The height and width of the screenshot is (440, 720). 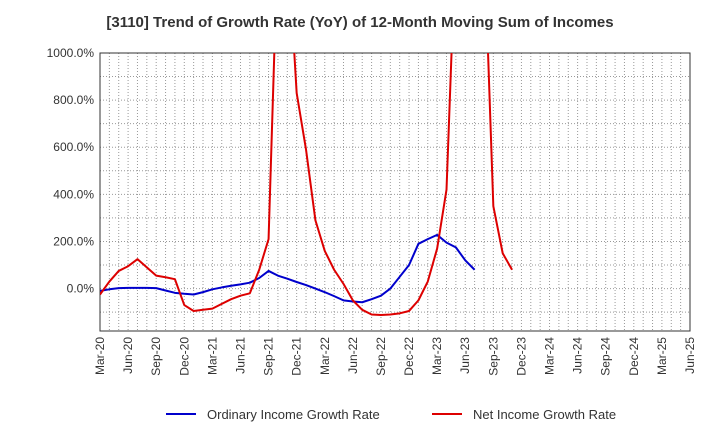 What do you see at coordinates (73, 241) in the screenshot?
I see `y-tick-label: 200.0%` at bounding box center [73, 241].